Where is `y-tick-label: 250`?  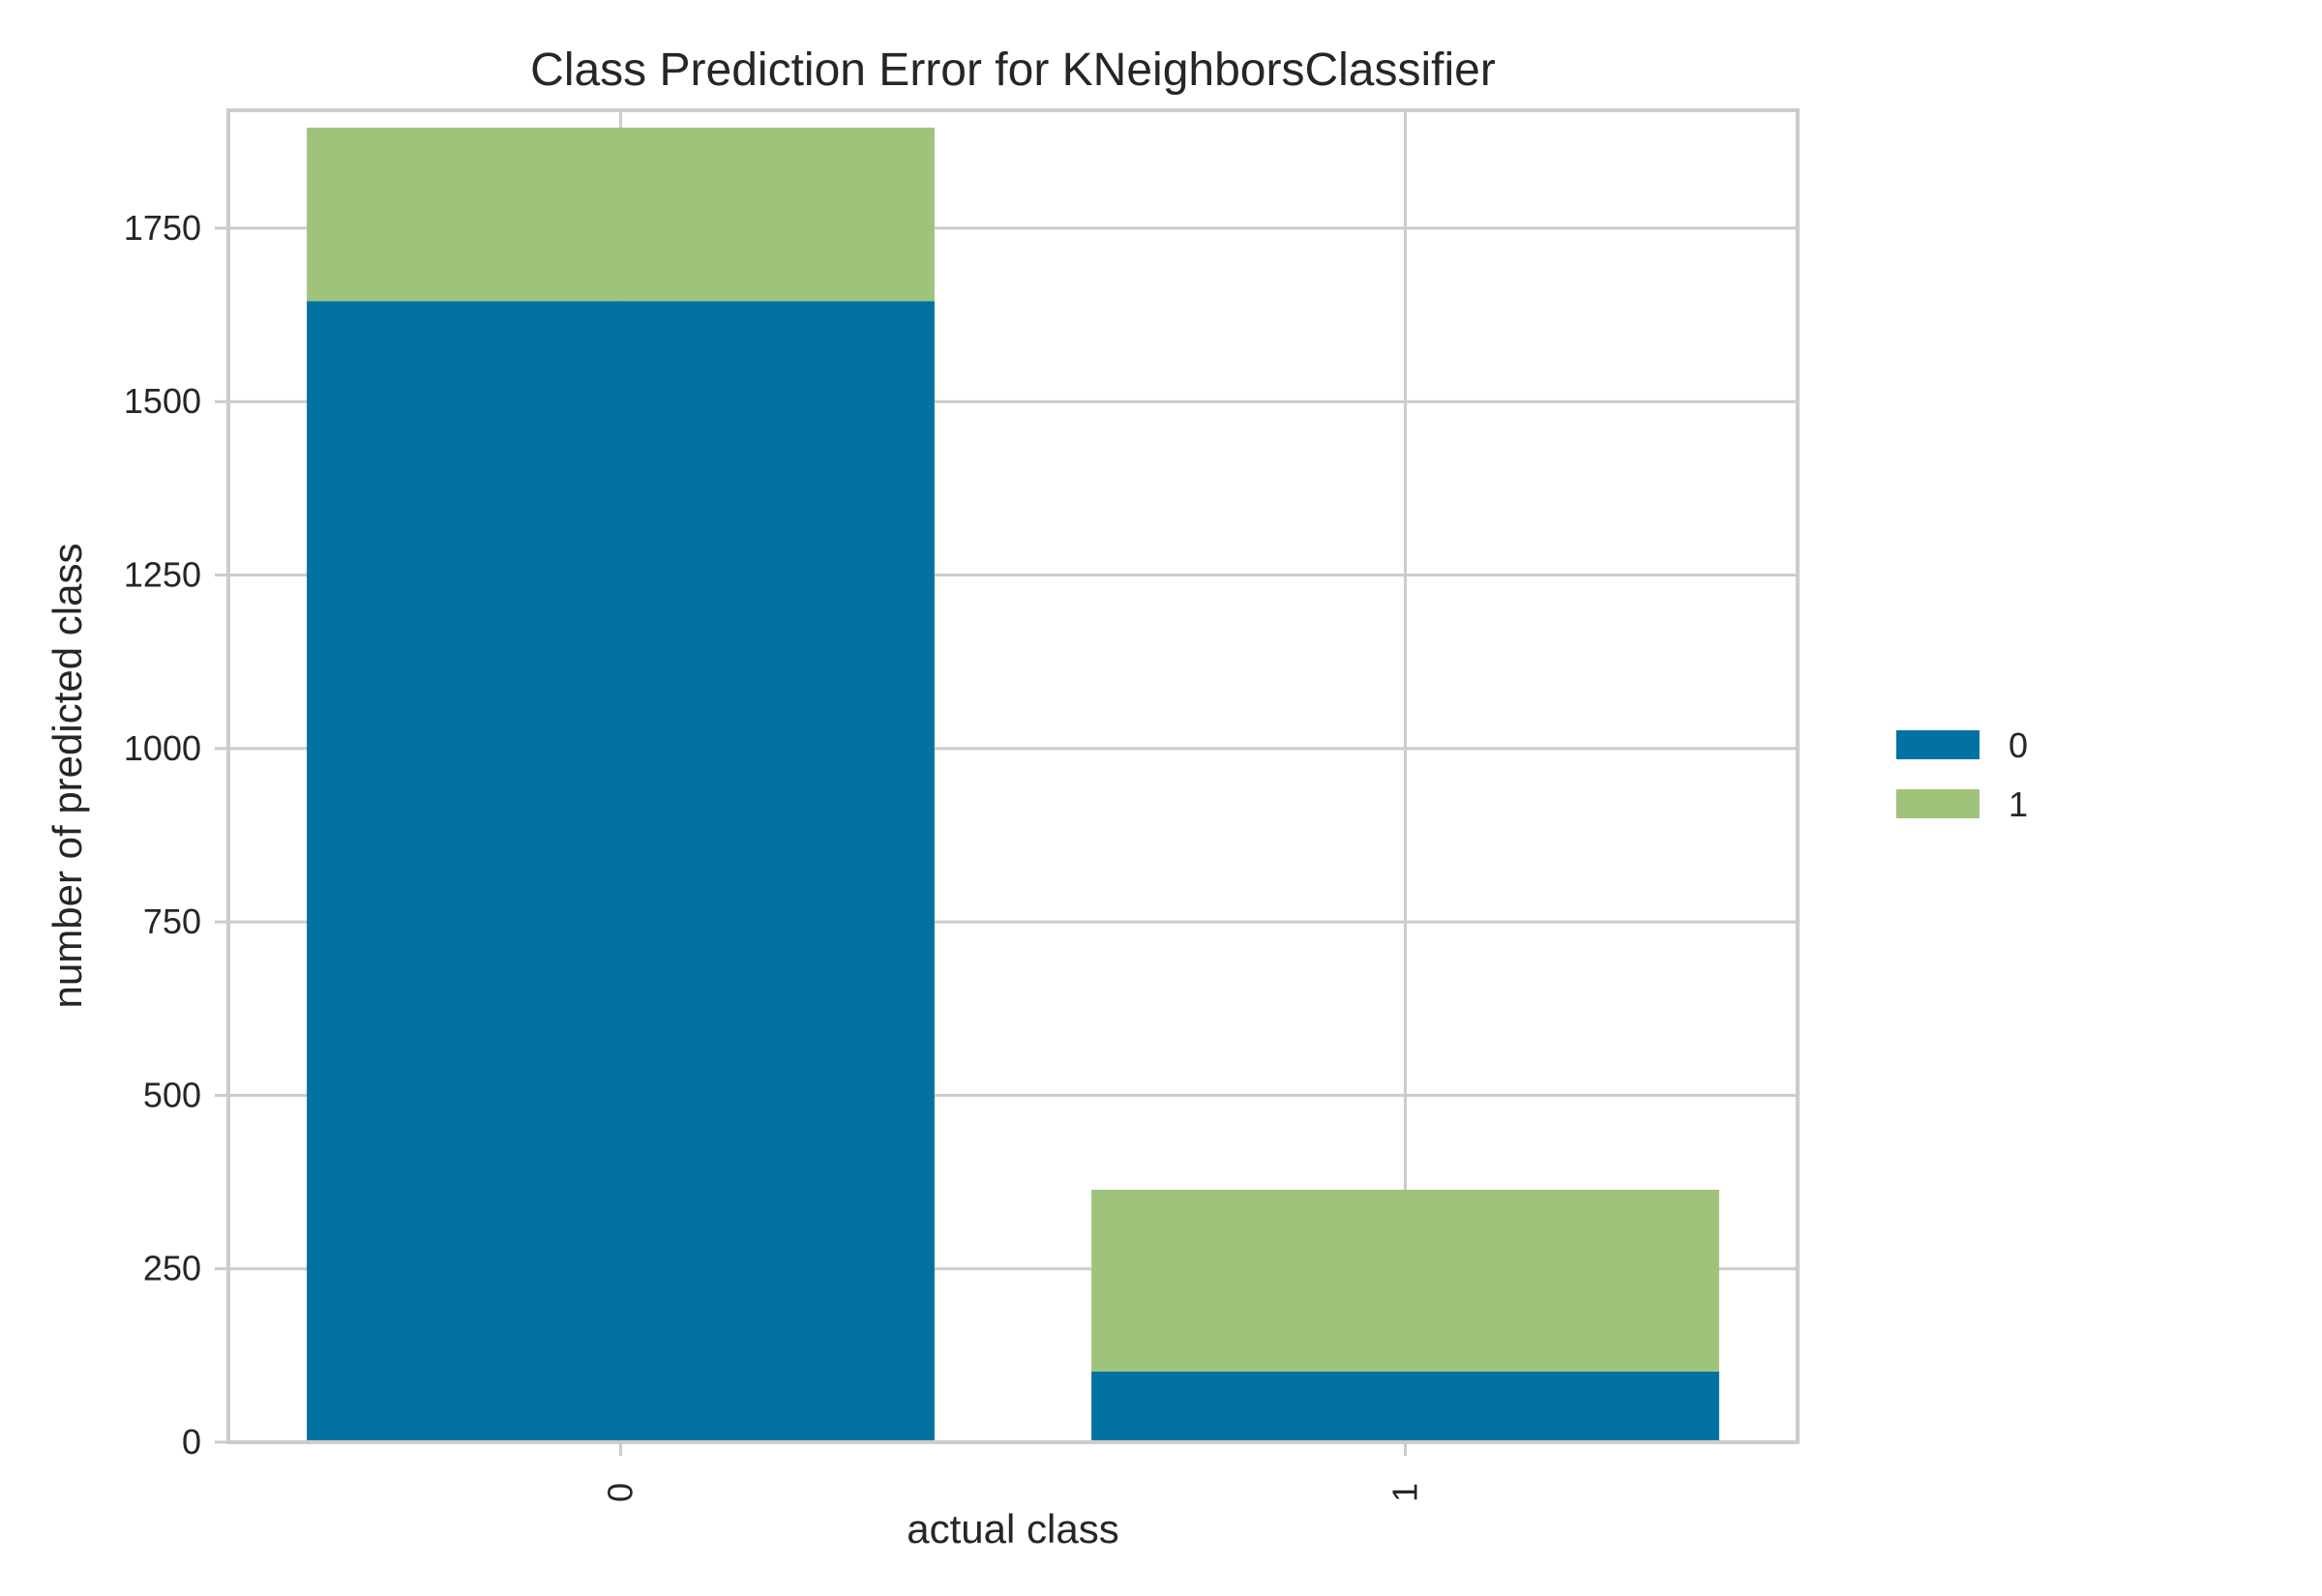 y-tick-label: 250 is located at coordinates (172, 1268).